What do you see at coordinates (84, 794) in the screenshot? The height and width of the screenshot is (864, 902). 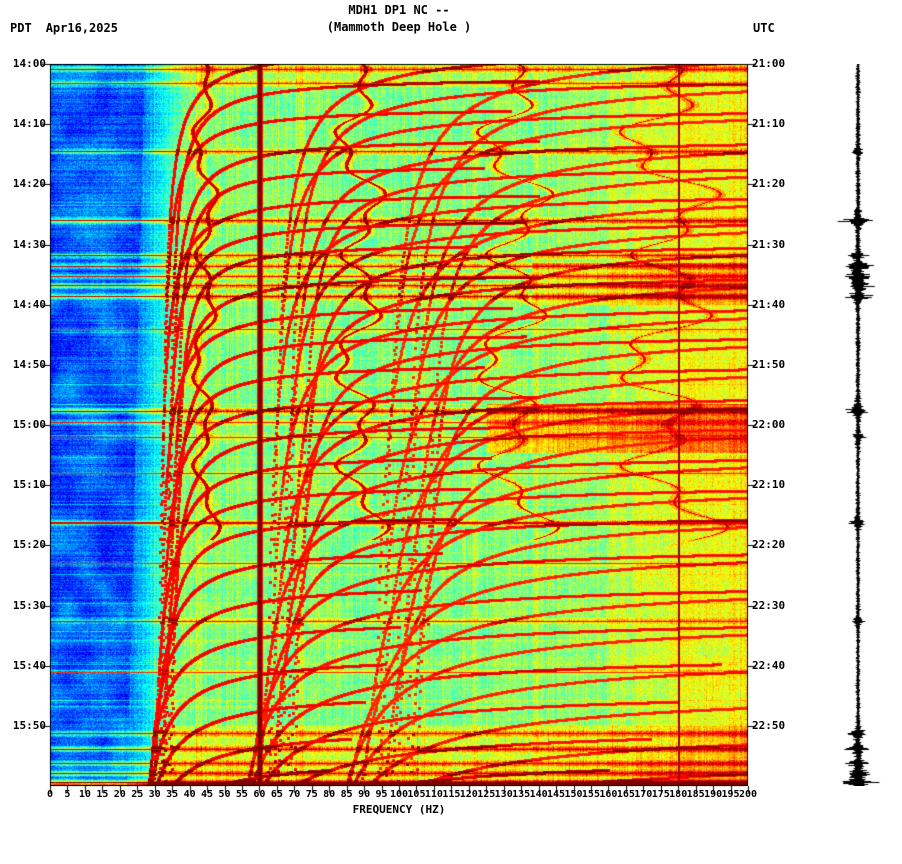 I see `freq-tick-label: 10` at bounding box center [84, 794].